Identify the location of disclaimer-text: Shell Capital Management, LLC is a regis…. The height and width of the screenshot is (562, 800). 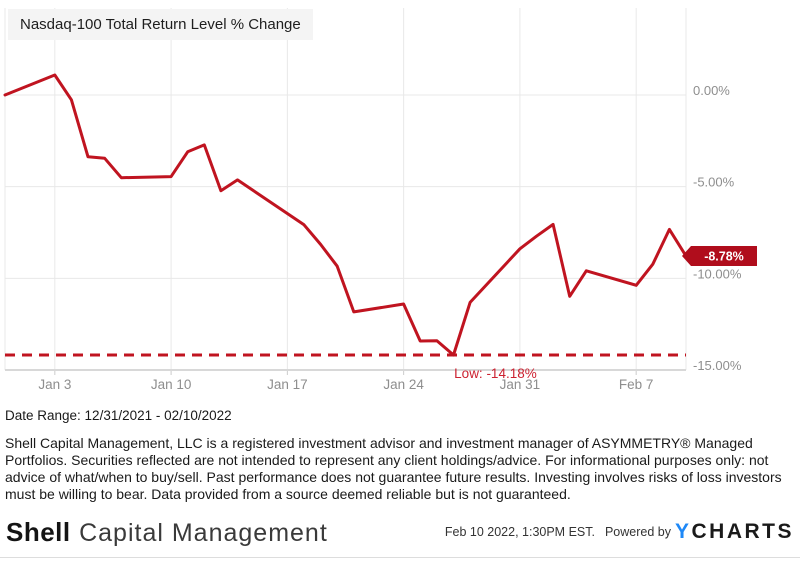
(393, 468).